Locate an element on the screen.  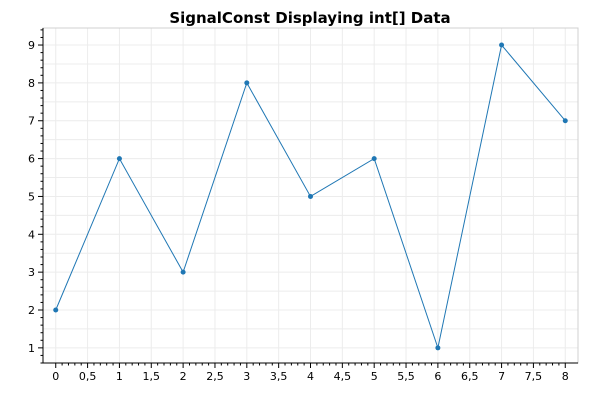
chart-title: SignalConst Displaying int[] Data is located at coordinates (309, 18).